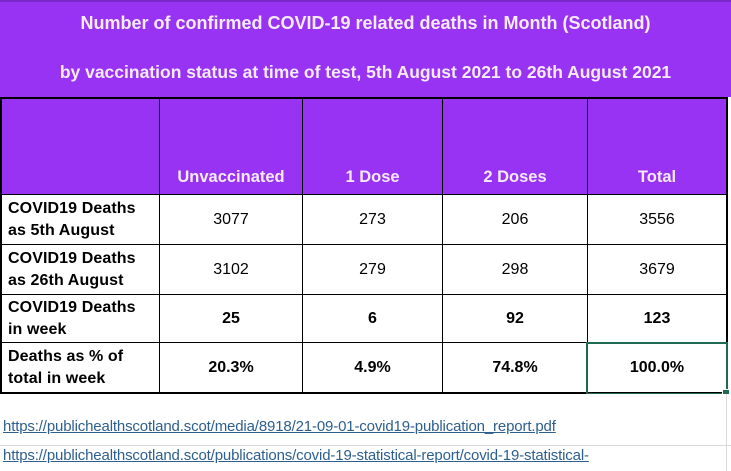 The height and width of the screenshot is (471, 731). What do you see at coordinates (657, 270) in the screenshot?
I see `table-cell: 3679` at bounding box center [657, 270].